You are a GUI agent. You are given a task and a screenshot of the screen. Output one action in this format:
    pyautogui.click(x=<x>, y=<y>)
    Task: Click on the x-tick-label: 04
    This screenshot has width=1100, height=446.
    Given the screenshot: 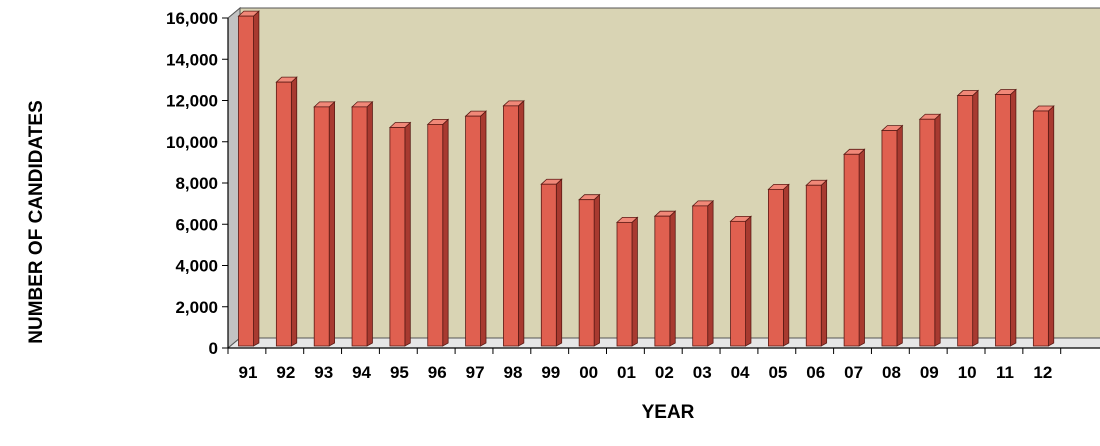 What is the action you would take?
    pyautogui.click(x=740, y=372)
    